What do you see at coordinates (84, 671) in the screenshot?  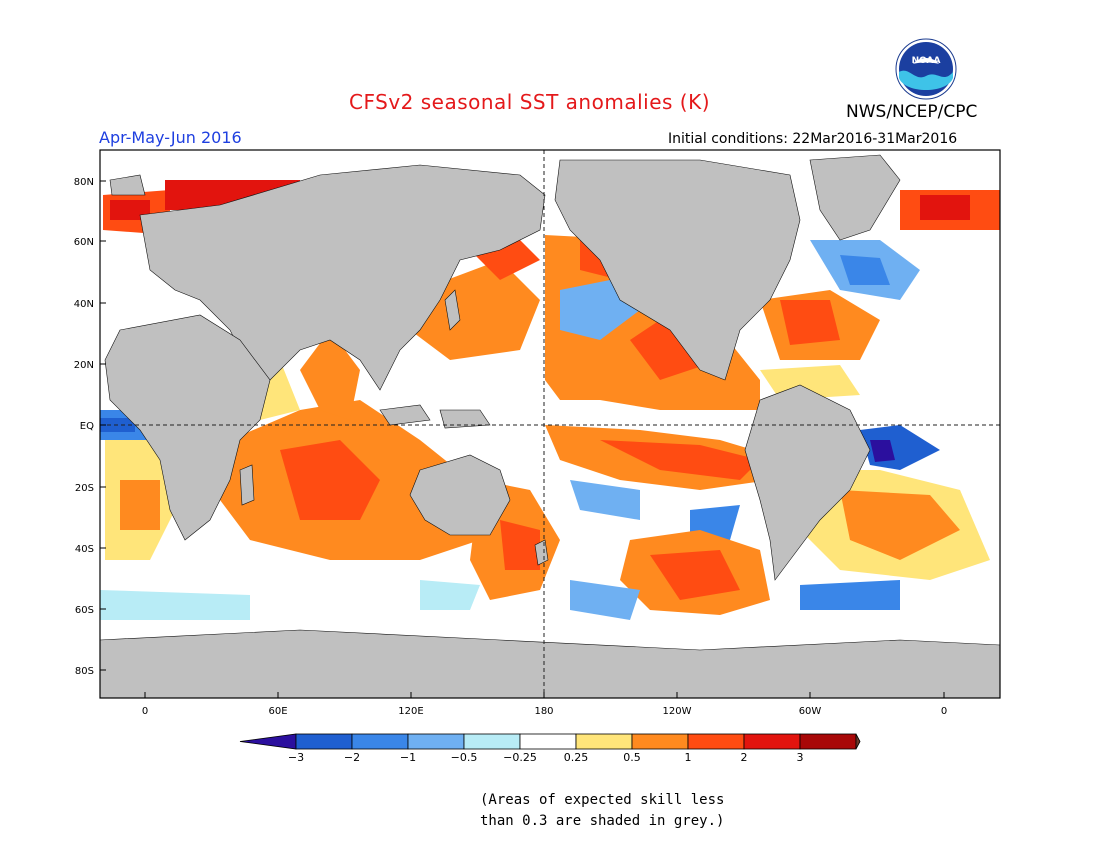 I see `lat-label: 80S` at bounding box center [84, 671].